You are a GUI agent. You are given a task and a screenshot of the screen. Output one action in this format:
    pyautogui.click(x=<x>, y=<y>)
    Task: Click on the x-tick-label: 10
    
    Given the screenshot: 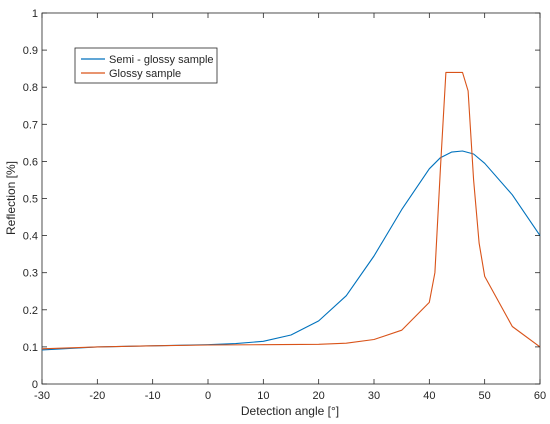 What is the action you would take?
    pyautogui.click(x=263, y=396)
    